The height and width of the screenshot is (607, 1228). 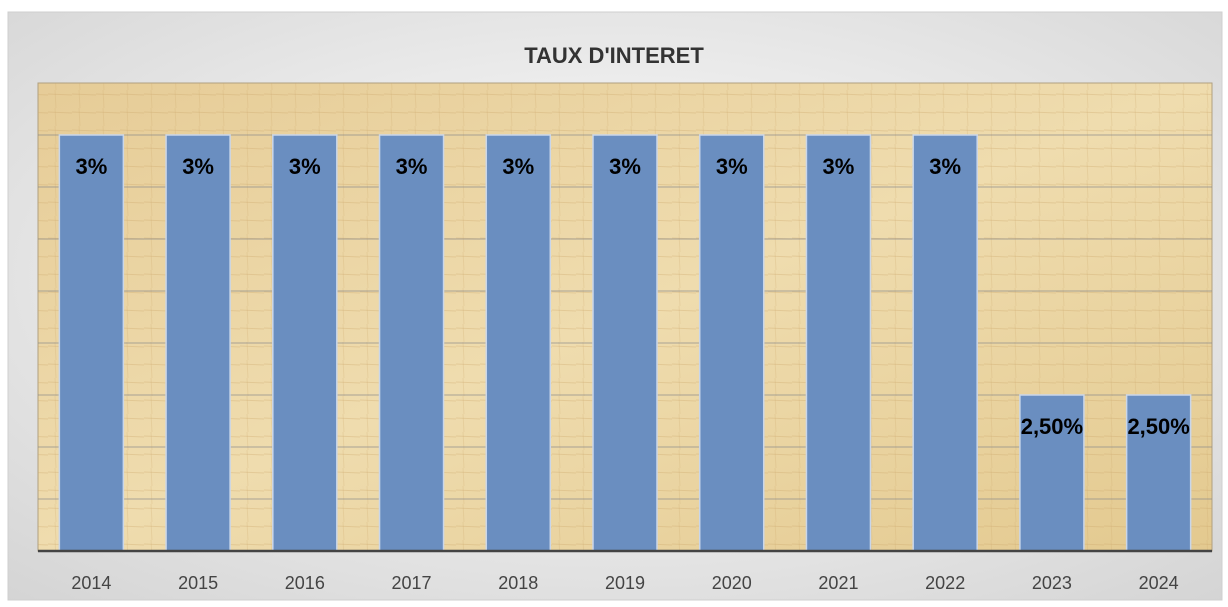 What do you see at coordinates (945, 583) in the screenshot?
I see `x-tick-label: 2022` at bounding box center [945, 583].